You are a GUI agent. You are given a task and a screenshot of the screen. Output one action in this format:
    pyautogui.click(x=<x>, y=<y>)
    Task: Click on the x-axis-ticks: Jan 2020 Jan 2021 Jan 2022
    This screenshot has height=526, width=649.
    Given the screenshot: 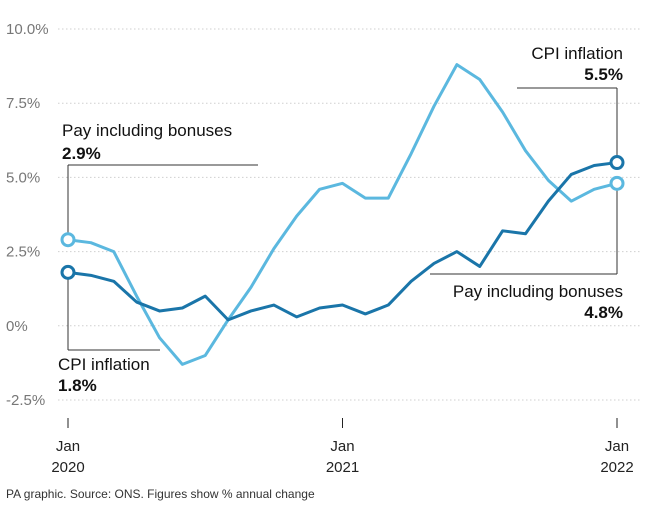 What is the action you would take?
    pyautogui.click(x=342, y=447)
    